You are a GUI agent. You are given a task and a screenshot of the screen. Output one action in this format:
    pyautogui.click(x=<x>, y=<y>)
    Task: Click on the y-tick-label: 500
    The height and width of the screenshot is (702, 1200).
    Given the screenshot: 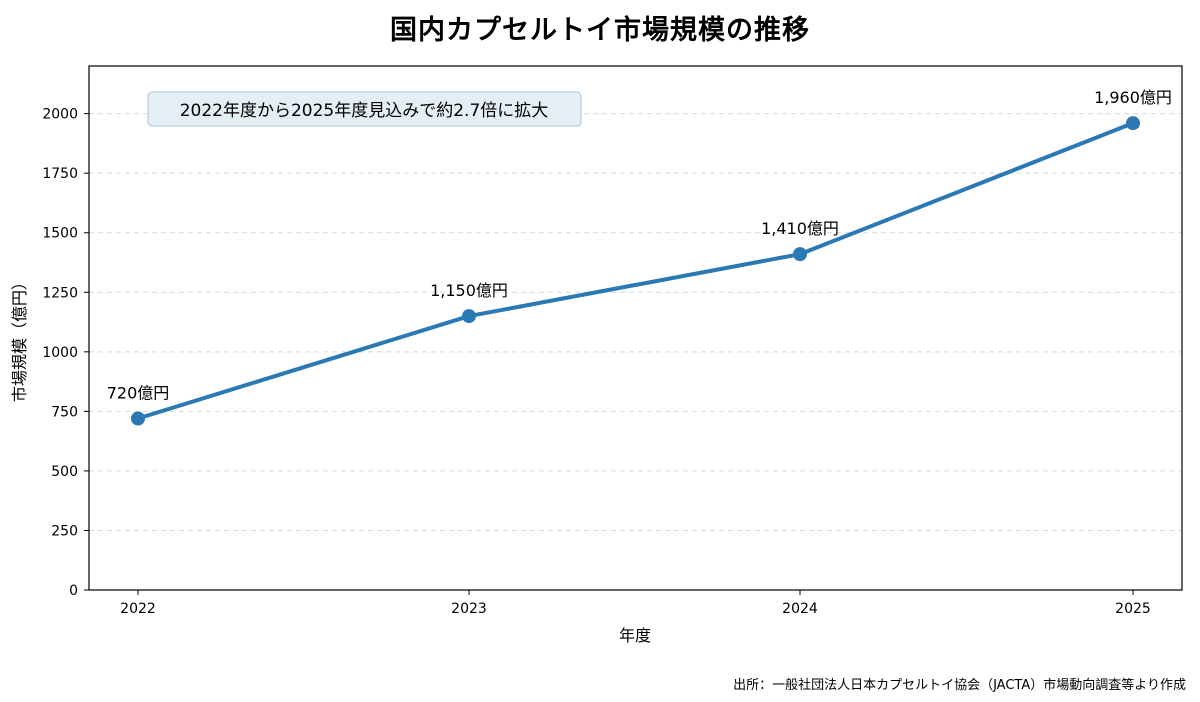 What is the action you would take?
    pyautogui.click(x=64, y=472)
    